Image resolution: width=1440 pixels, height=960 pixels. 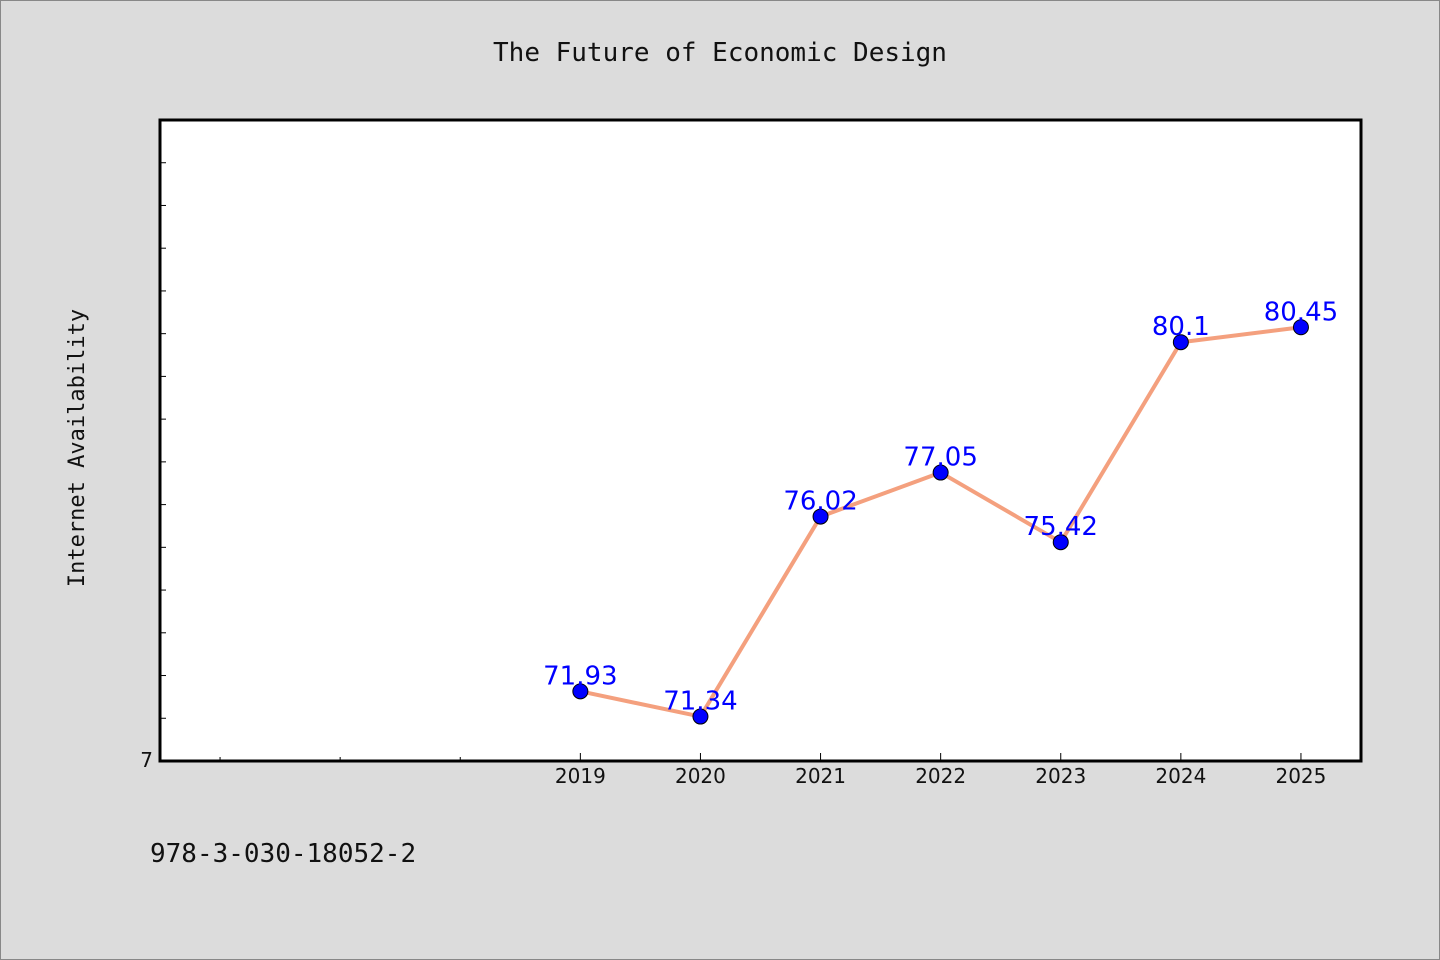 I want to click on data-label: 77.05, so click(x=940, y=458).